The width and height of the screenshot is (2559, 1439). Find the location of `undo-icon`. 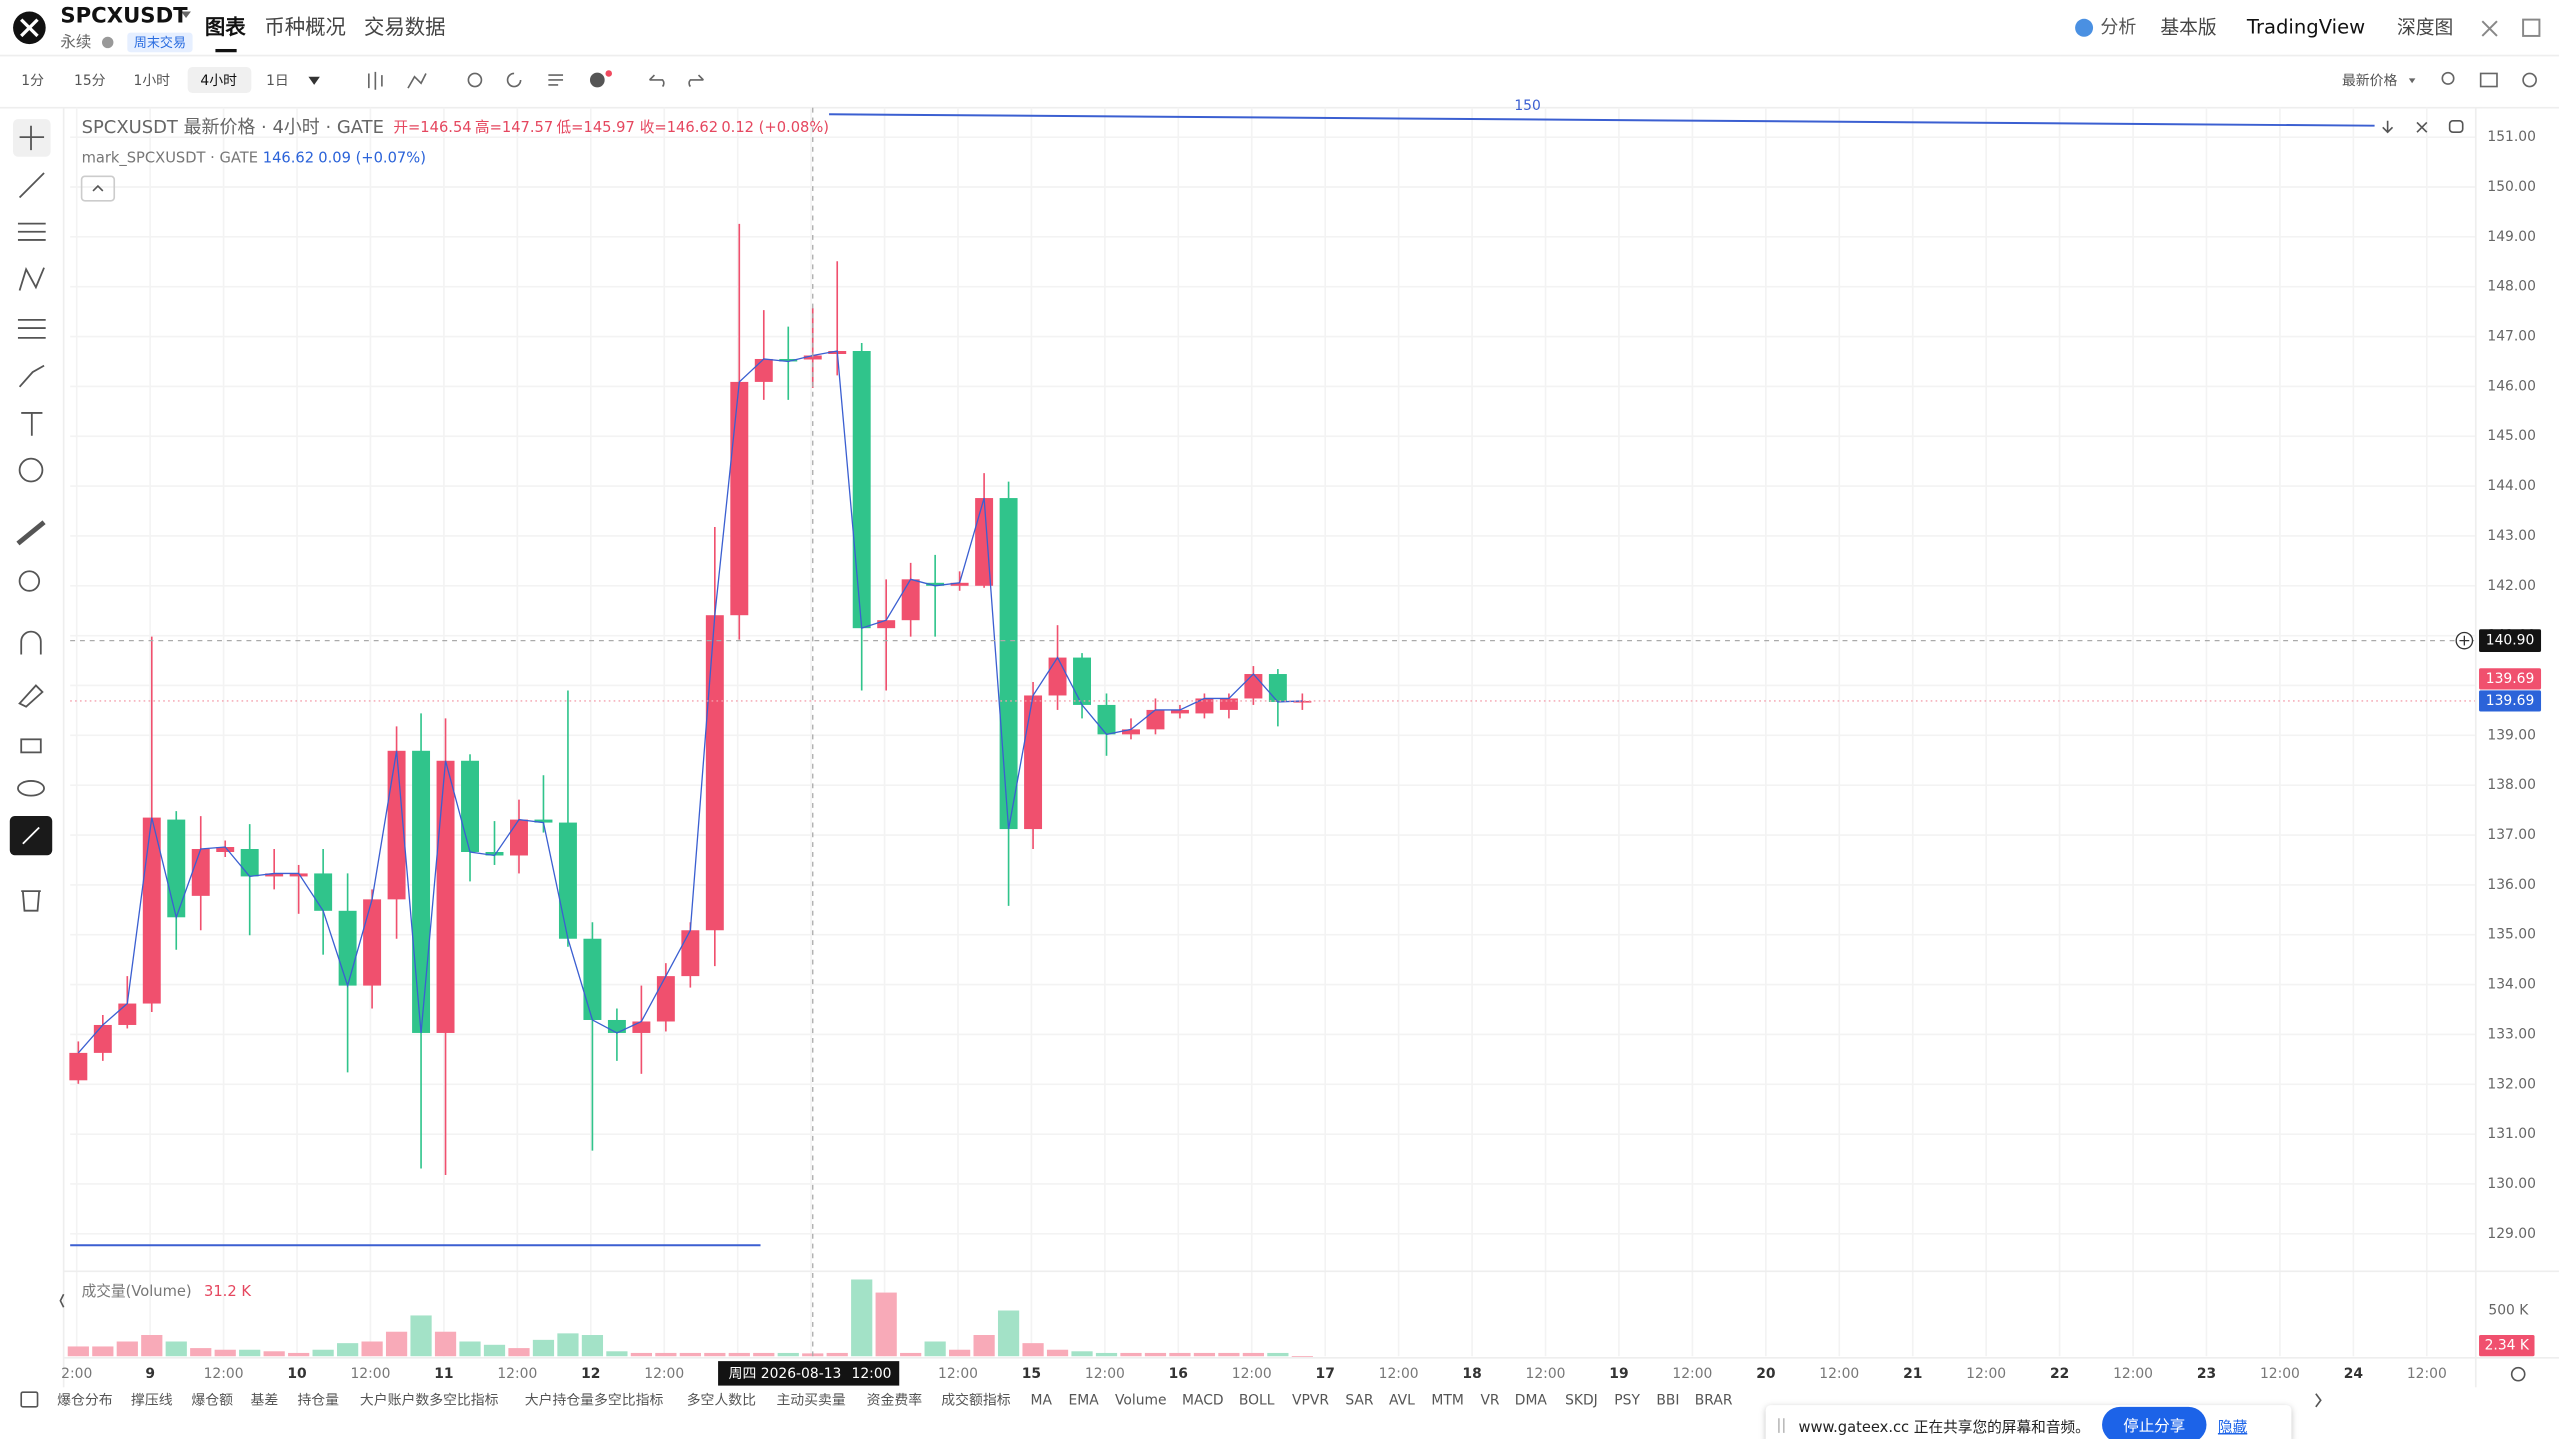

undo-icon is located at coordinates (656, 81).